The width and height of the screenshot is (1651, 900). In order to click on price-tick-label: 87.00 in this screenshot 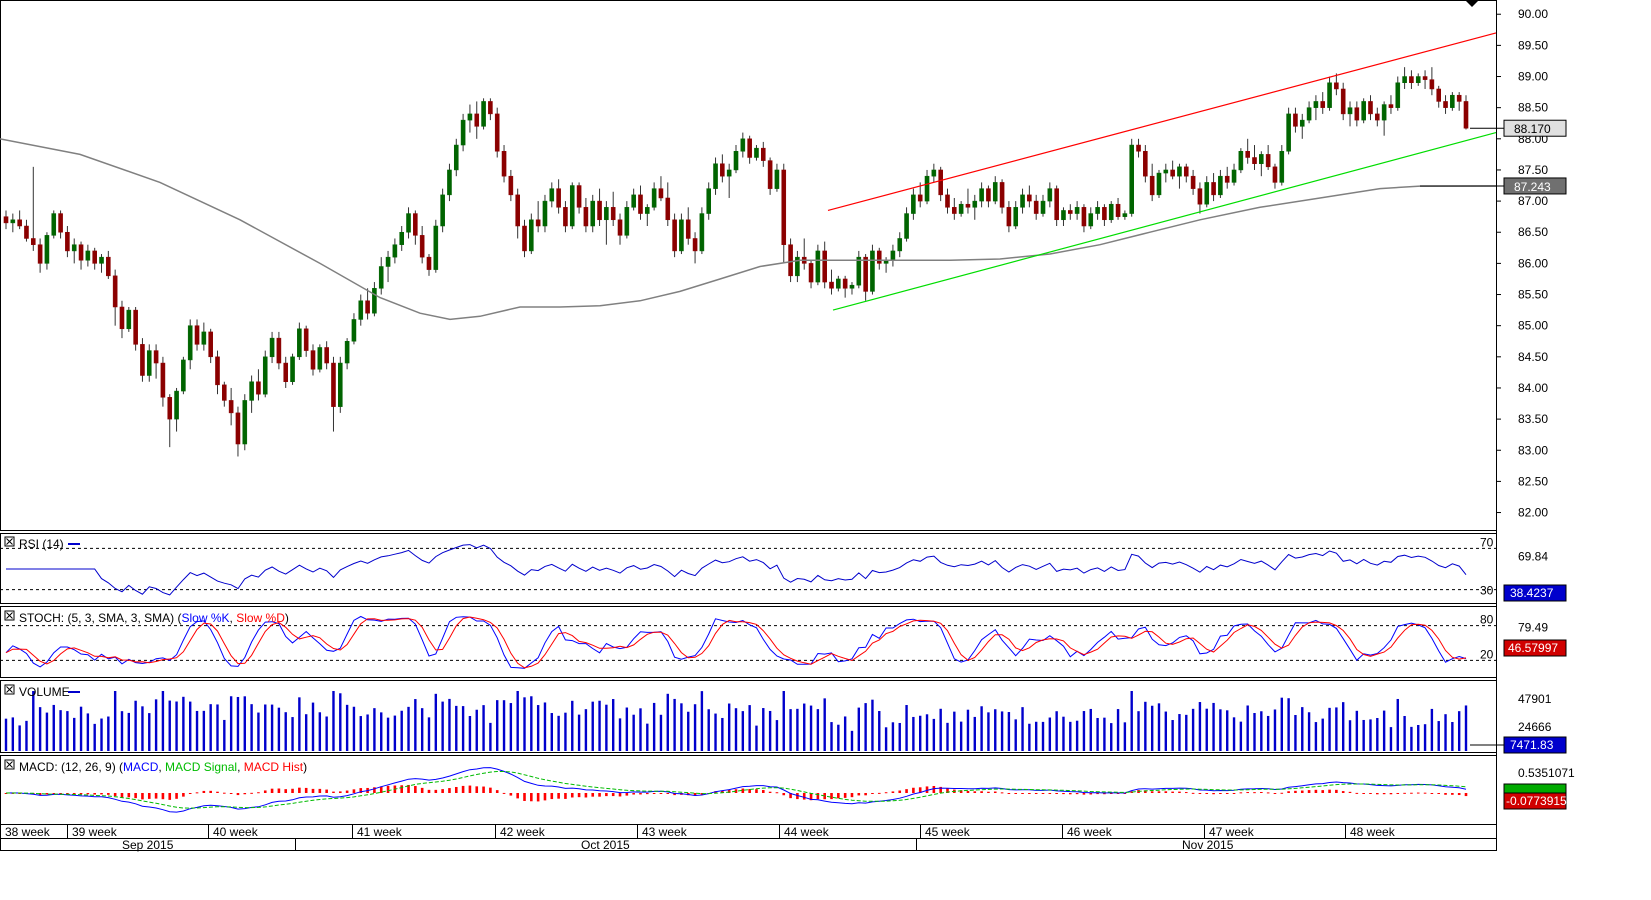, I will do `click(1533, 201)`.